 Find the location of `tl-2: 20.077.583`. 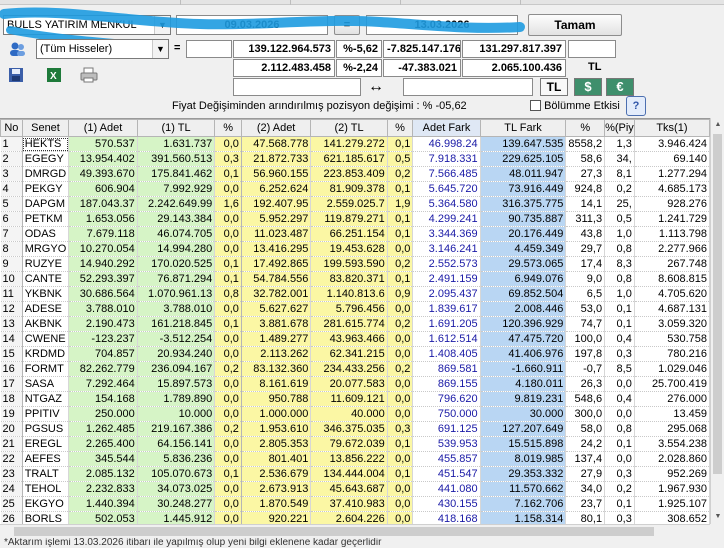

tl-2: 20.077.583 is located at coordinates (349, 384).